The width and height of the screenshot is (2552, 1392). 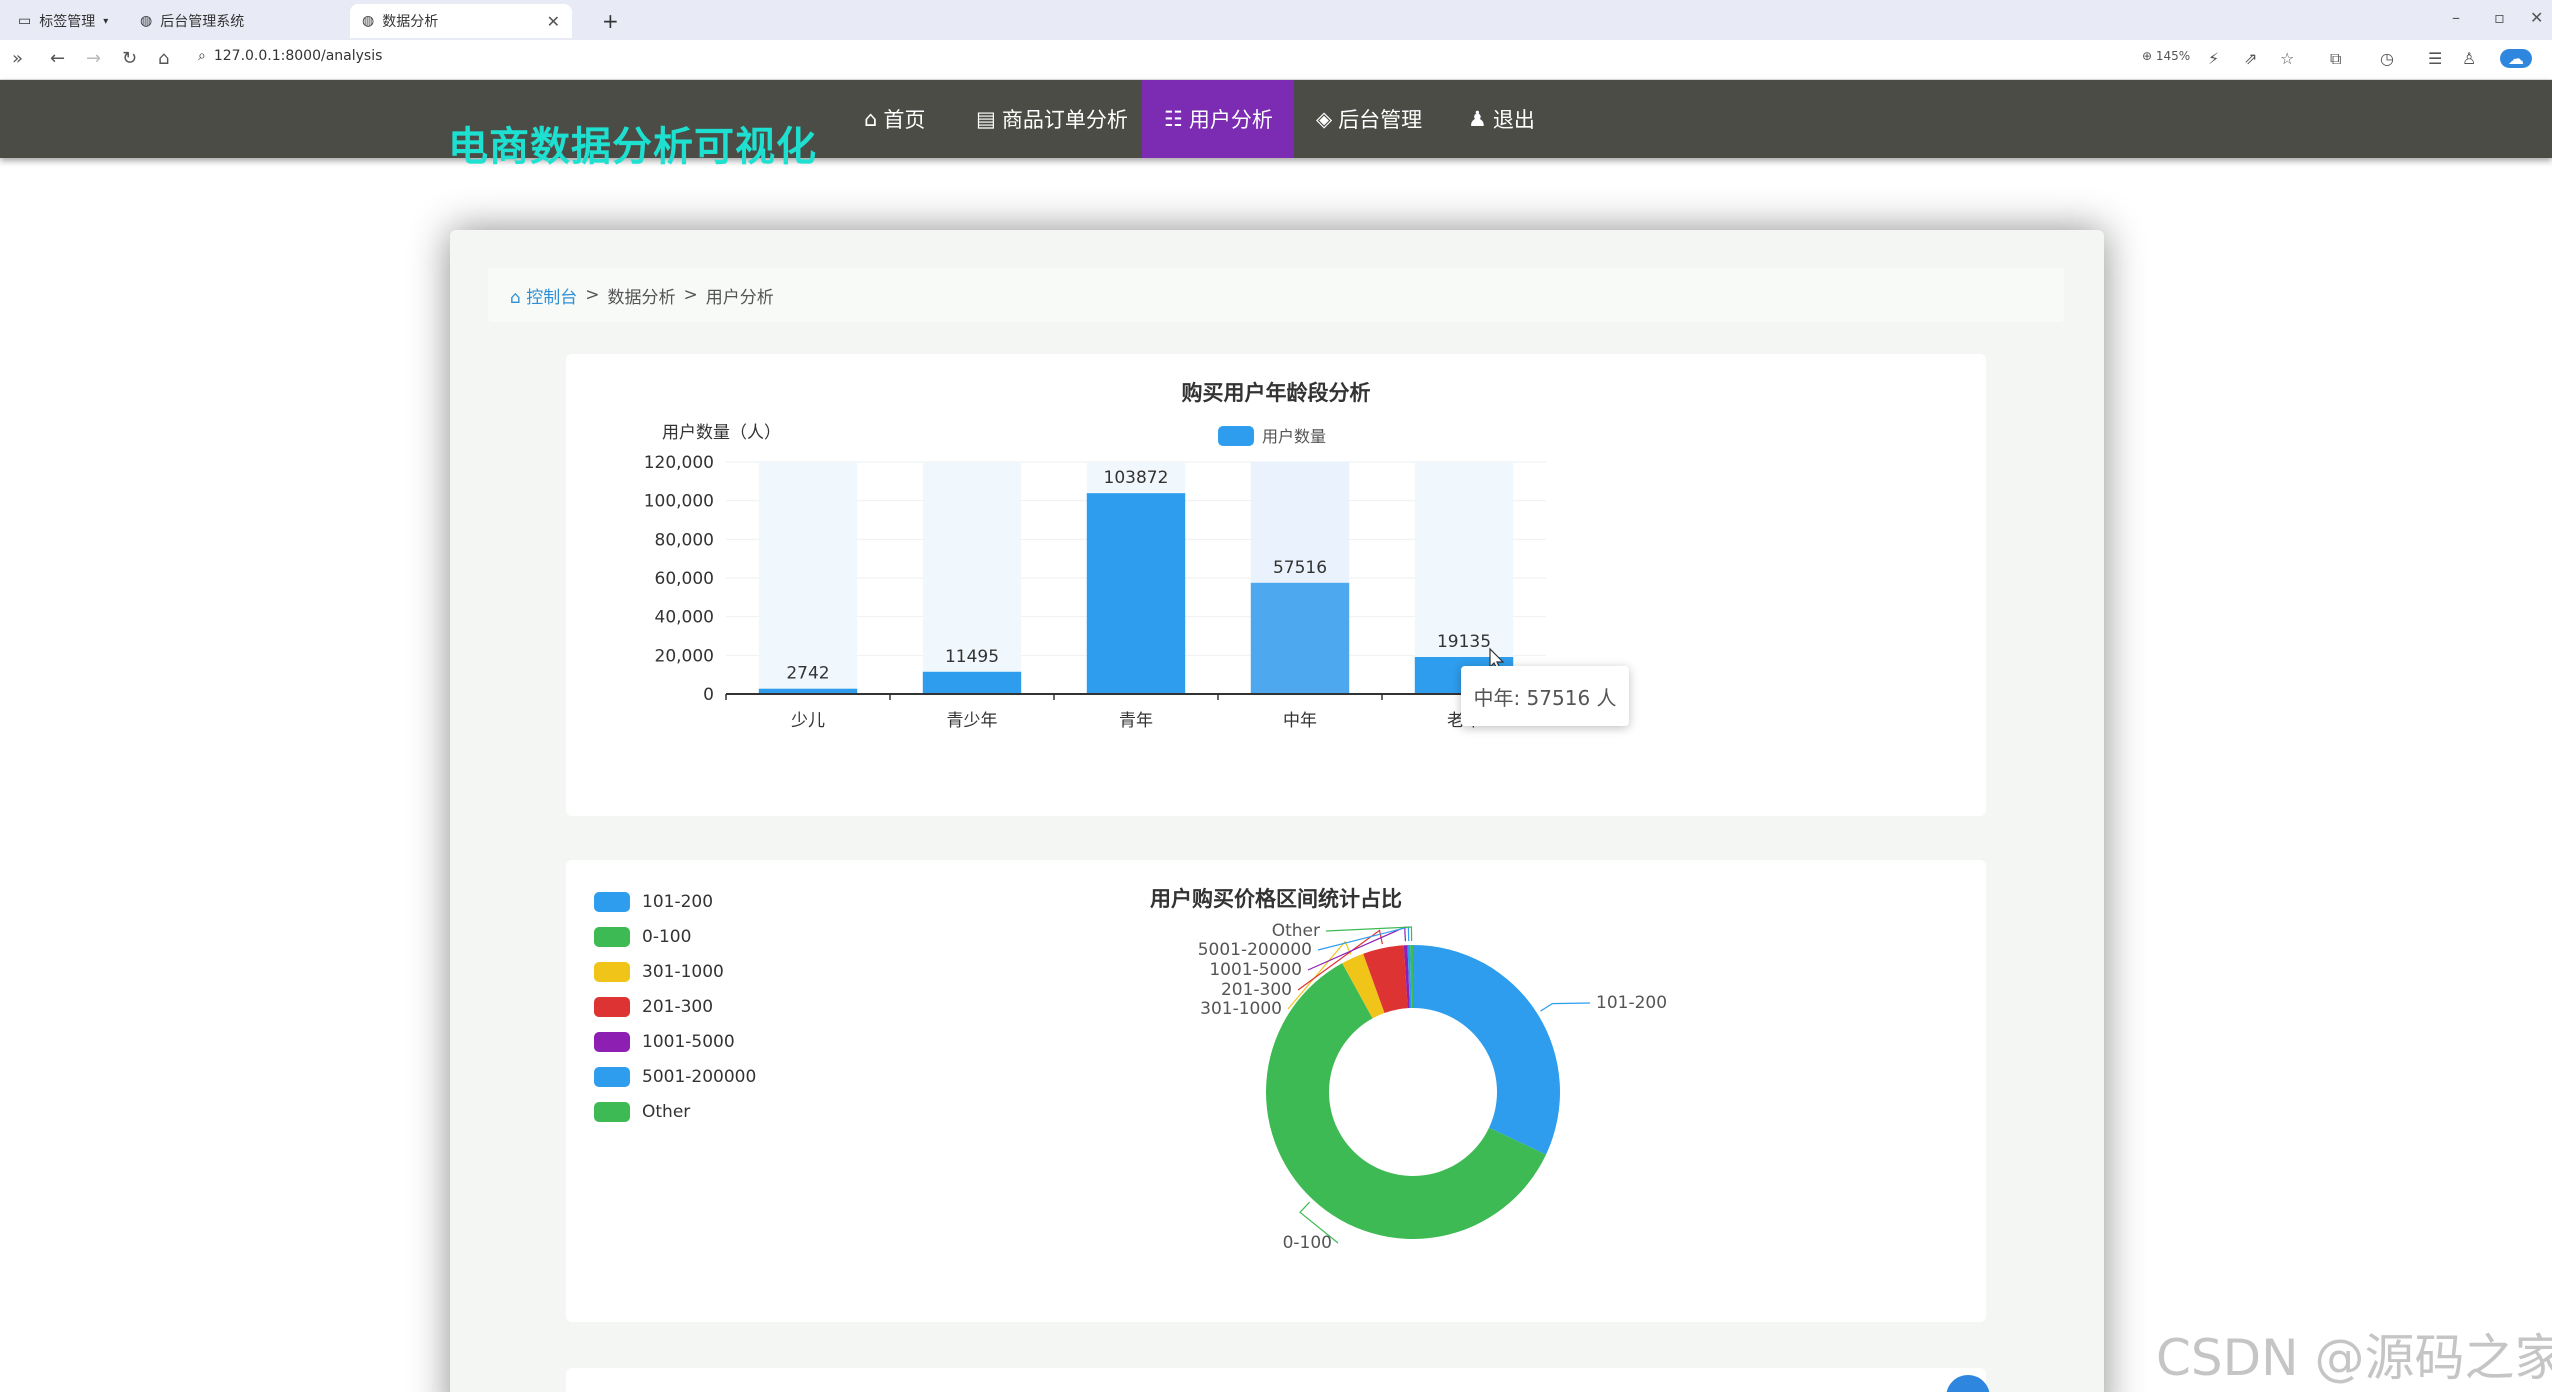 I want to click on pie-legend-item: 1001-5000, so click(x=675, y=1041).